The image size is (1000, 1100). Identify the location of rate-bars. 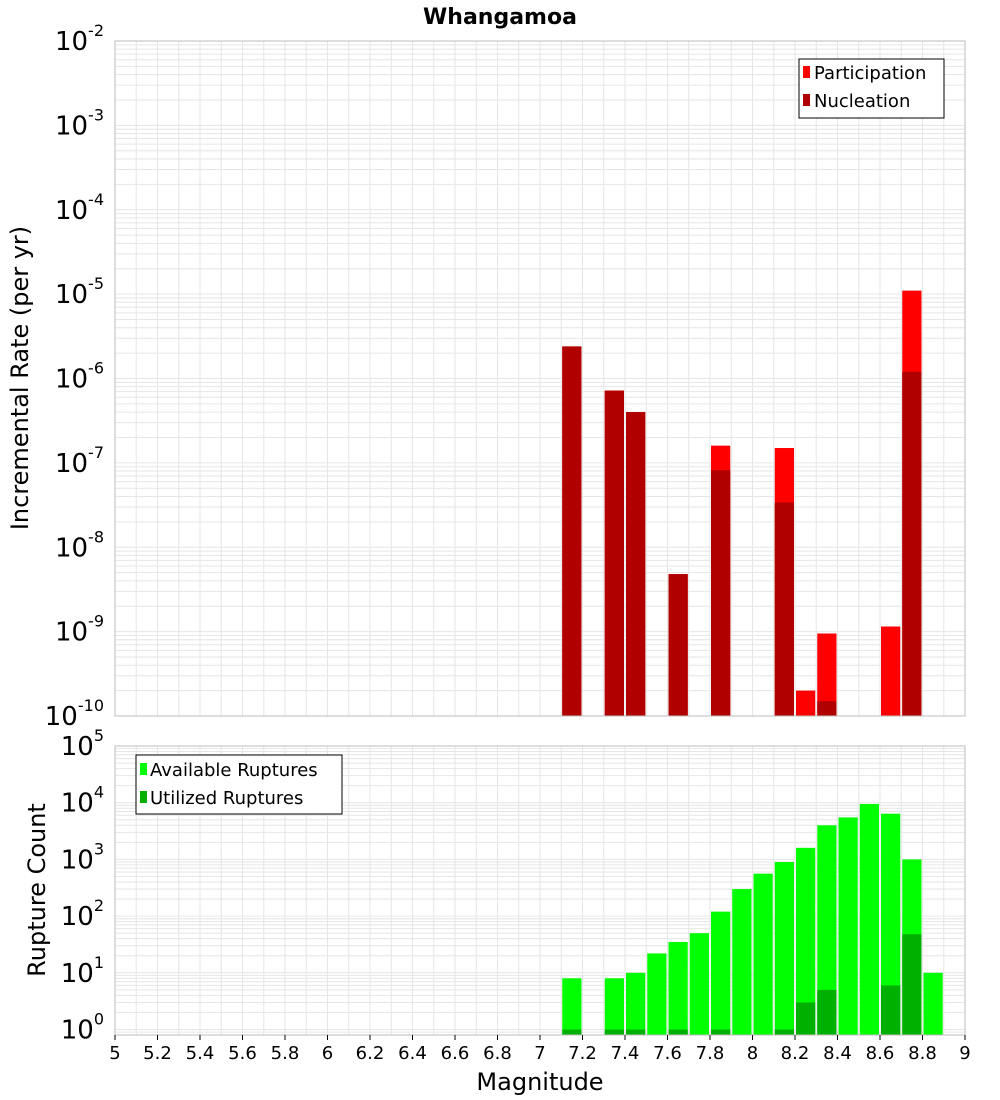
(742, 503).